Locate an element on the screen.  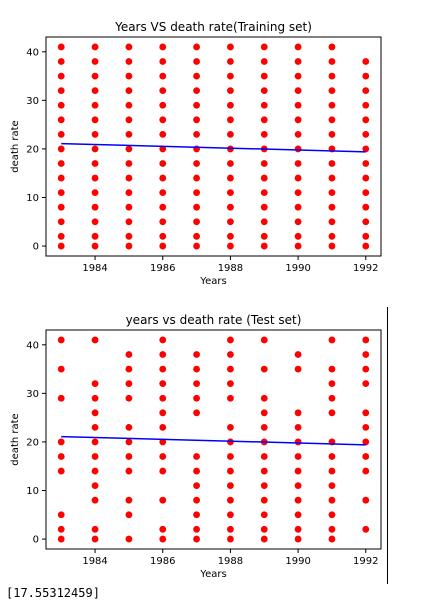
chart2-y-tick-label: 40 is located at coordinates (32, 345).